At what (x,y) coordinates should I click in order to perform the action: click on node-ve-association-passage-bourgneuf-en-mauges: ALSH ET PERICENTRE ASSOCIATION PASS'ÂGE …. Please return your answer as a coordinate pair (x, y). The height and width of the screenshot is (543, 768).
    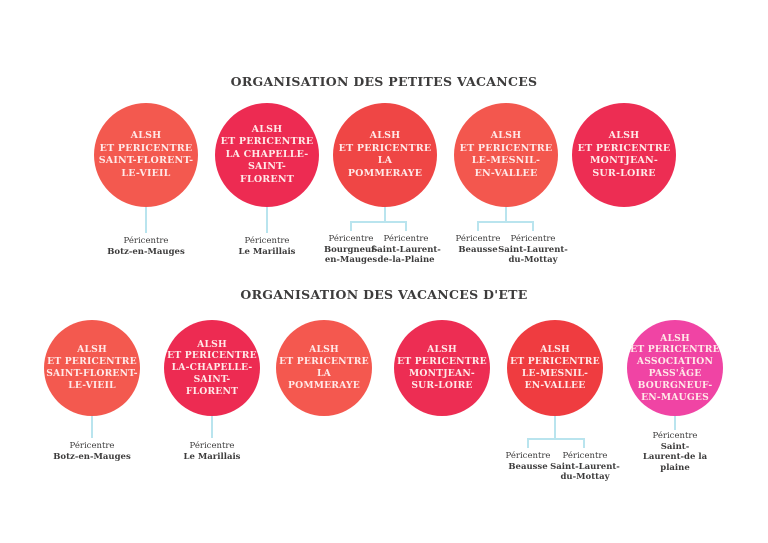
    Looking at the image, I should click on (675, 368).